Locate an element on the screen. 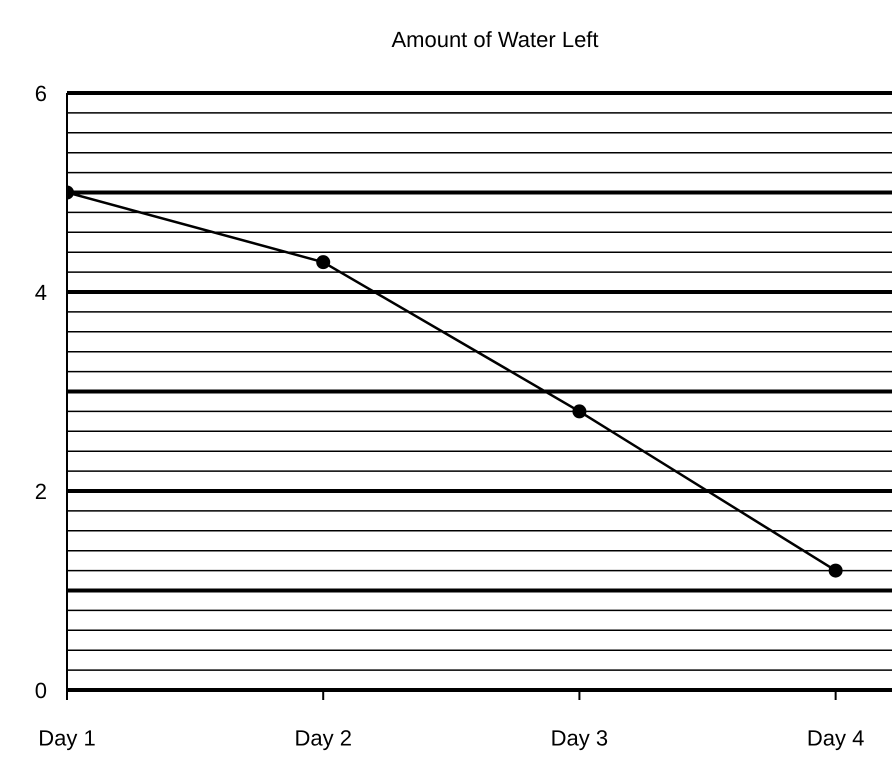 The image size is (892, 760). x-tick-label: Day 1 is located at coordinates (67, 738).